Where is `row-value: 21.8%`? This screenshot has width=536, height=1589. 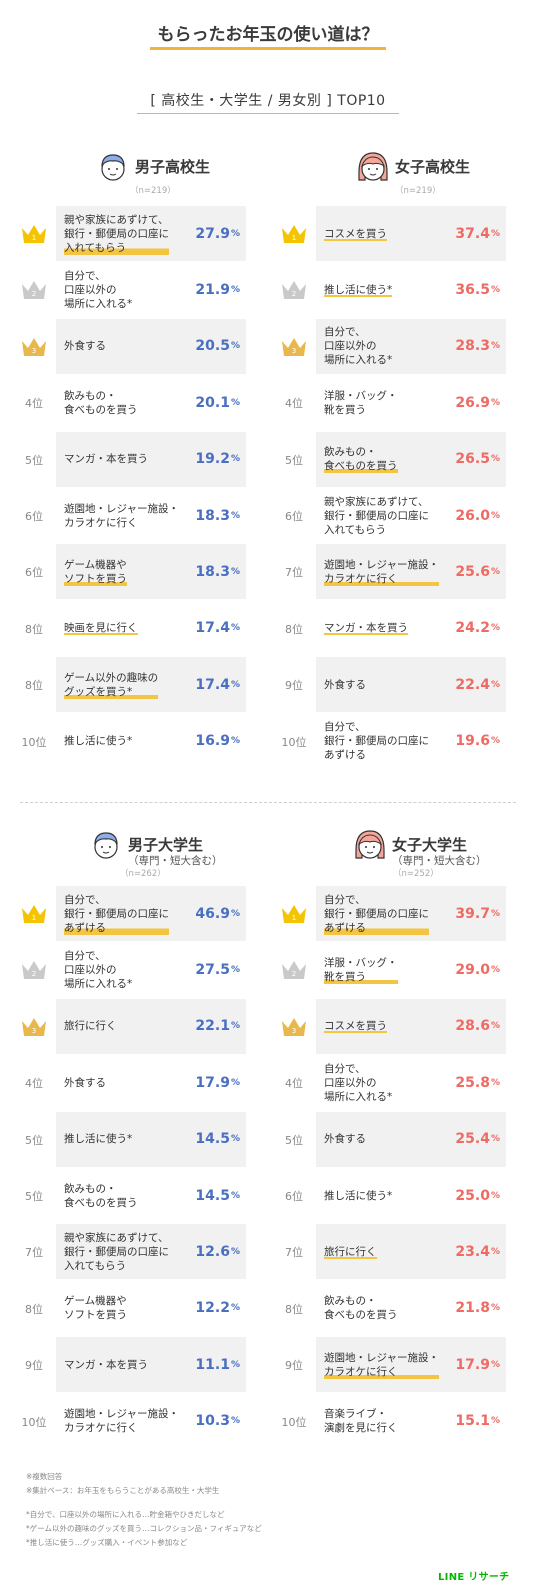 row-value: 21.8% is located at coordinates (477, 1308).